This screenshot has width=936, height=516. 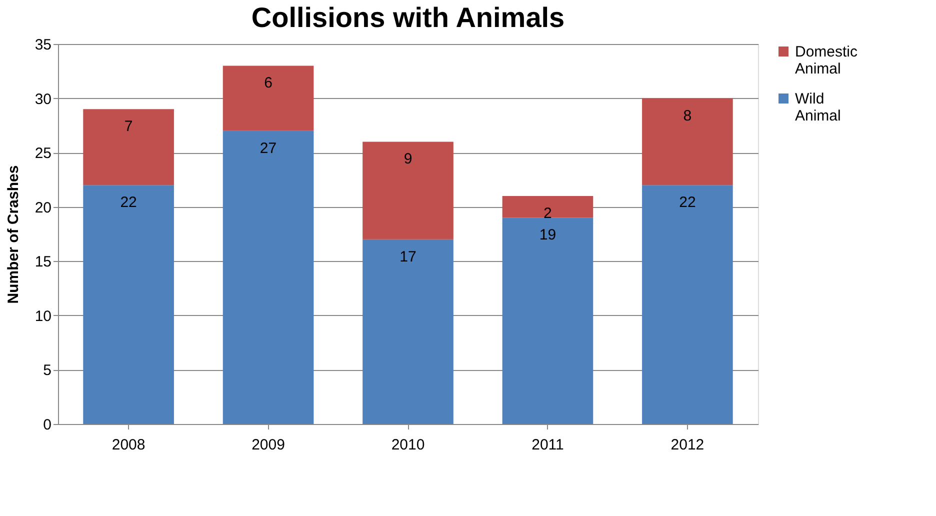 I want to click on data-label: 27, so click(x=268, y=148).